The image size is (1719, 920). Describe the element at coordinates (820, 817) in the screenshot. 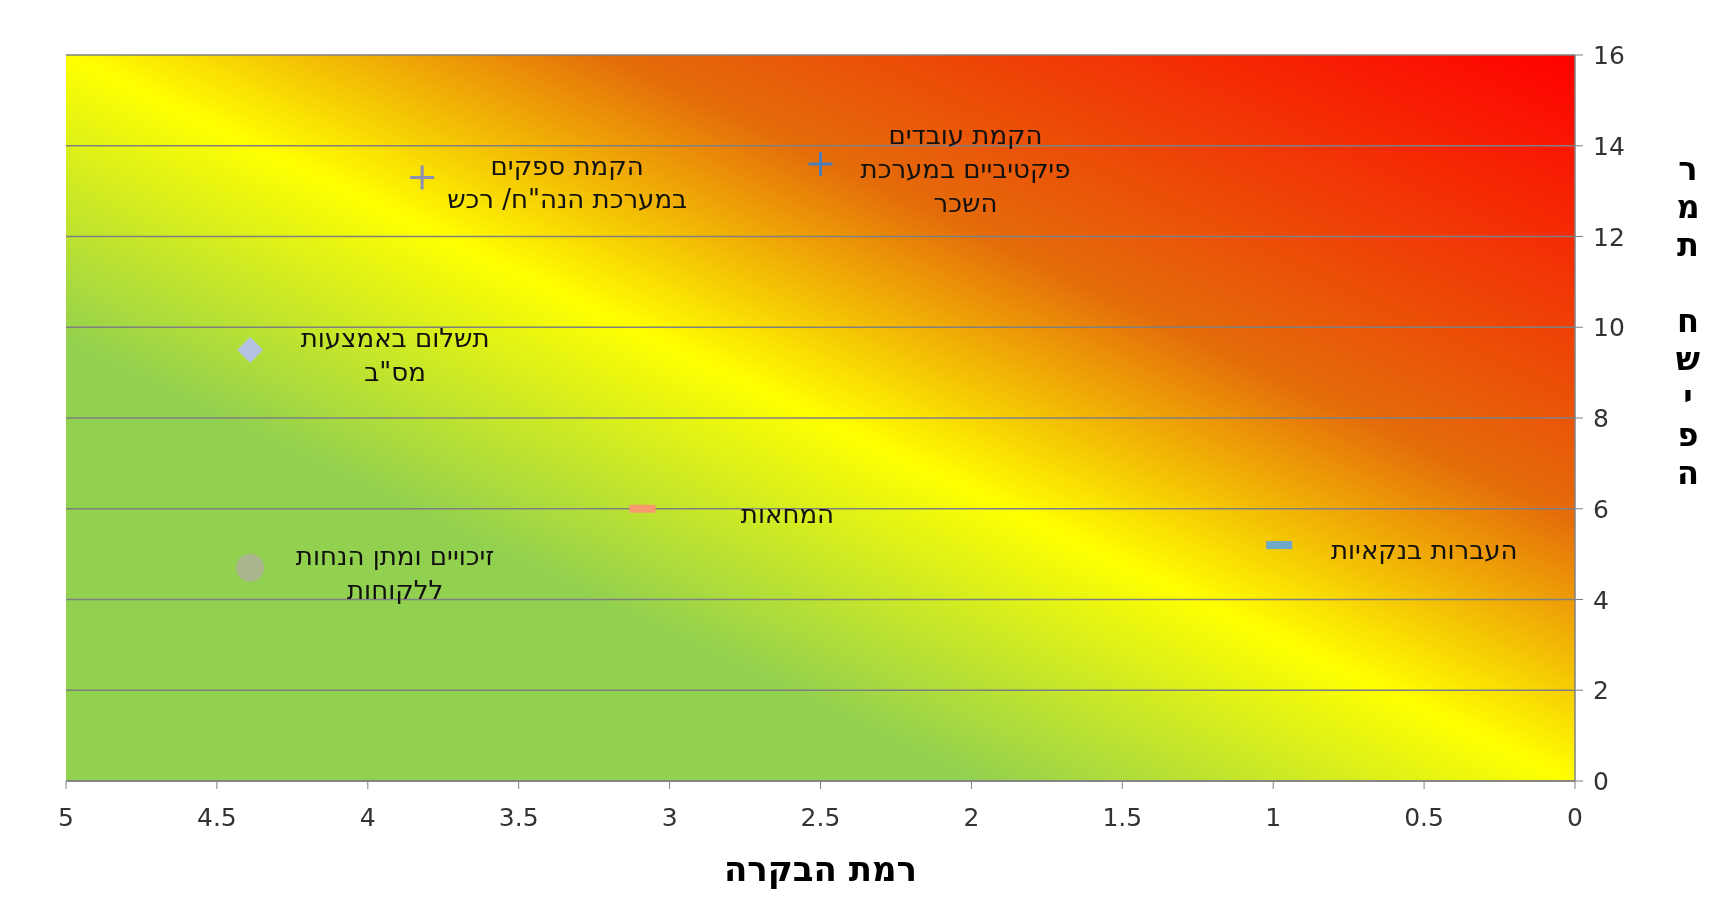

I see `x-tick-label: 2.5` at that location.